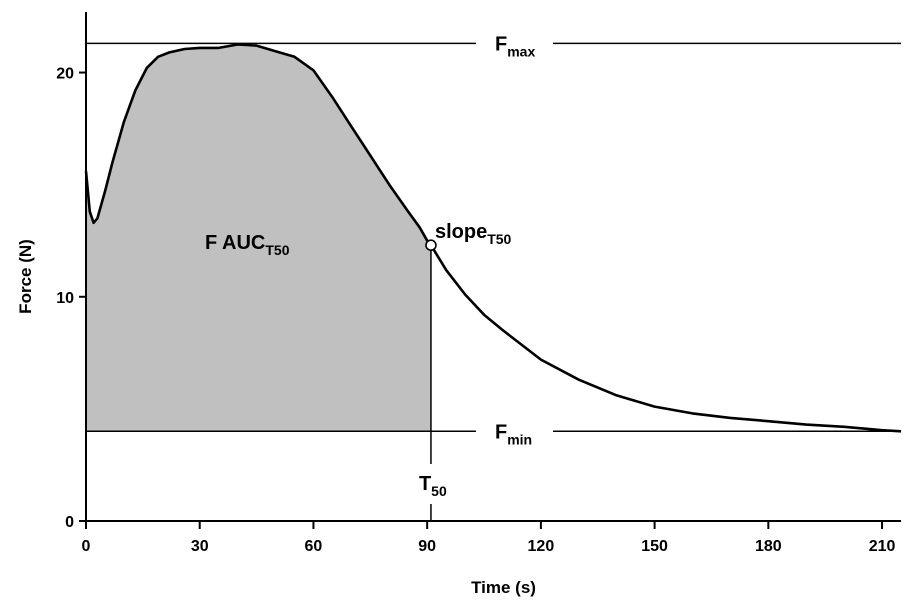 This screenshot has width=903, height=602. What do you see at coordinates (654, 546) in the screenshot?
I see `x-tick-label: 150` at bounding box center [654, 546].